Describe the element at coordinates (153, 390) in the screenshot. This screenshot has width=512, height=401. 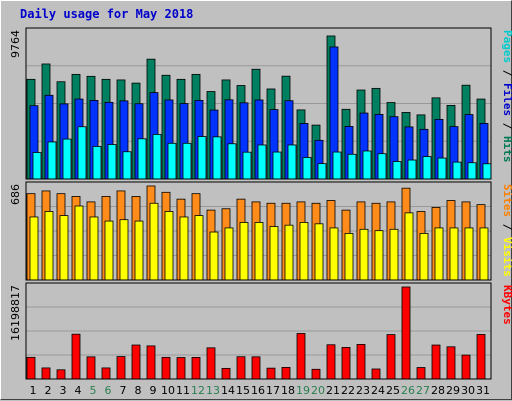
I see `x-tick-label-9: 9` at that location.